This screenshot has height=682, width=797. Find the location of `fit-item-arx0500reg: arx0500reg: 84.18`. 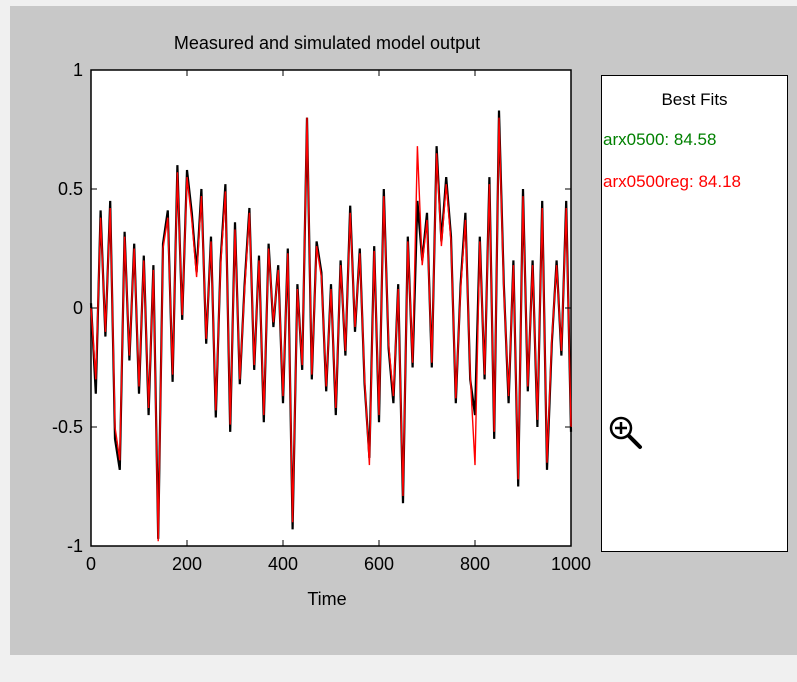

fit-item-arx0500reg: arx0500reg: 84.18 is located at coordinates (672, 181).